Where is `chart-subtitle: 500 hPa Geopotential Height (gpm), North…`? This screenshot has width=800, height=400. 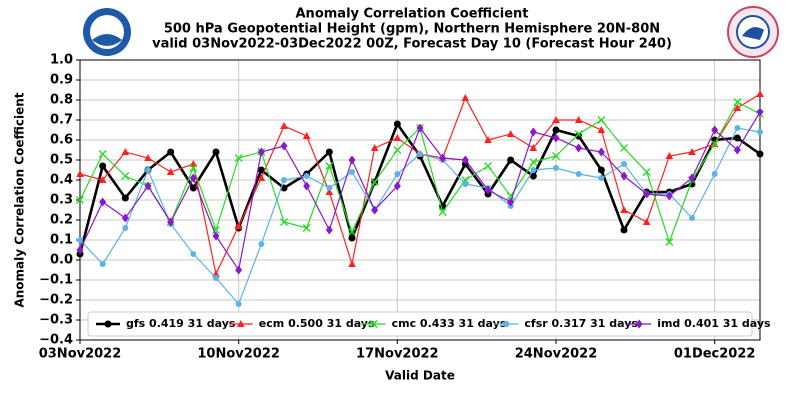 chart-subtitle: 500 hPa Geopotential Height (gpm), North… is located at coordinates (412, 29).